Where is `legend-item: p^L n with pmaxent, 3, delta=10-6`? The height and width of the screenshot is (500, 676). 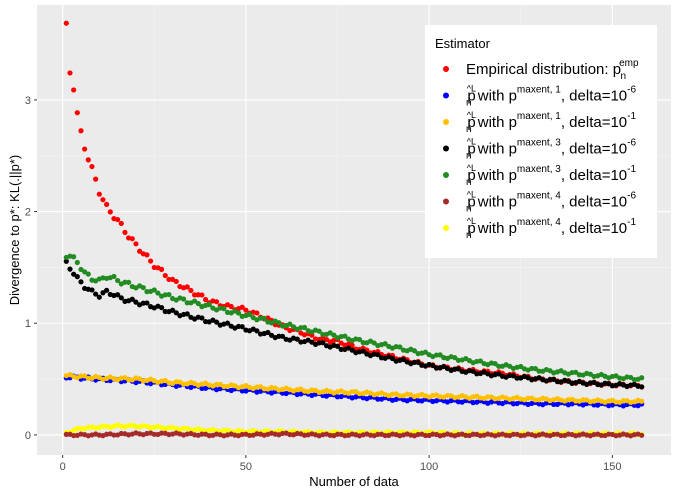
legend-item: p^L n with pmaxent, 3, delta=10-6 is located at coordinates (539, 149).